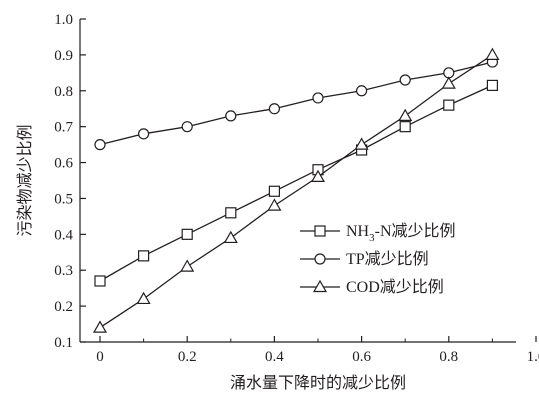 The width and height of the screenshot is (539, 401). What do you see at coordinates (401, 233) in the screenshot?
I see `legend-label: NH3-N减少比例` at bounding box center [401, 233].